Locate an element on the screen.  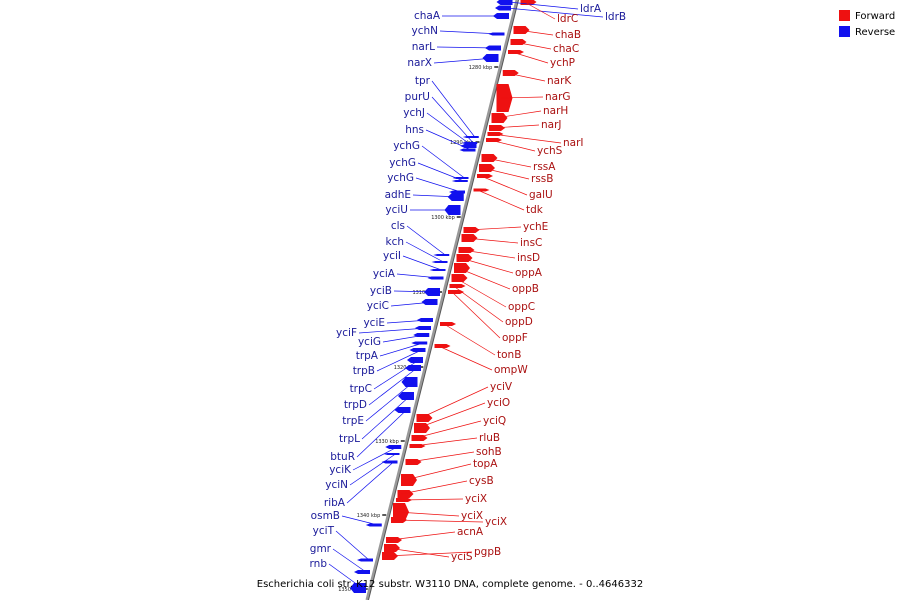
reverse-gene-label: gmr is located at coordinates (321, 549).